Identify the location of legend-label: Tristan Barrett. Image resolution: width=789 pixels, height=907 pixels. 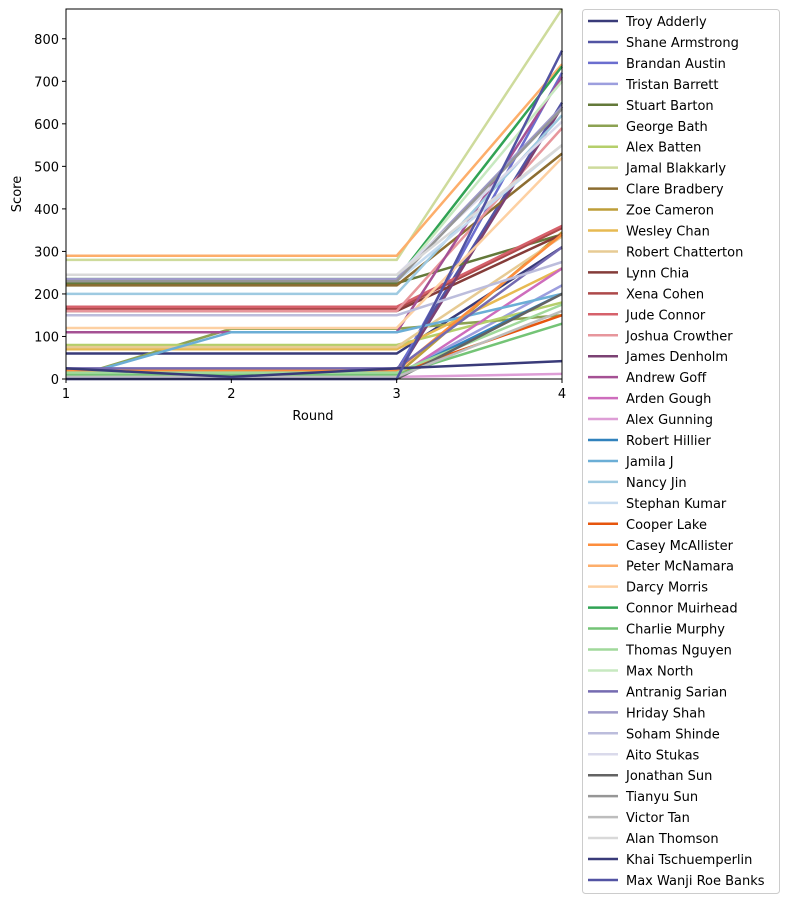
(671, 85).